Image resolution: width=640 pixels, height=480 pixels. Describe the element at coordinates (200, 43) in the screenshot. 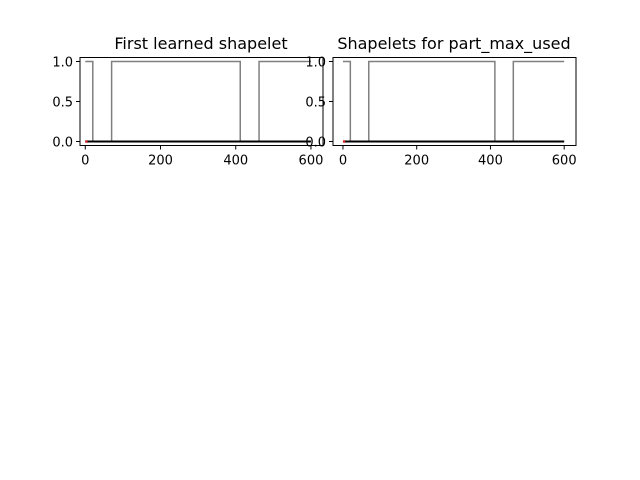

I see `chart-title: First learned shapelet` at that location.